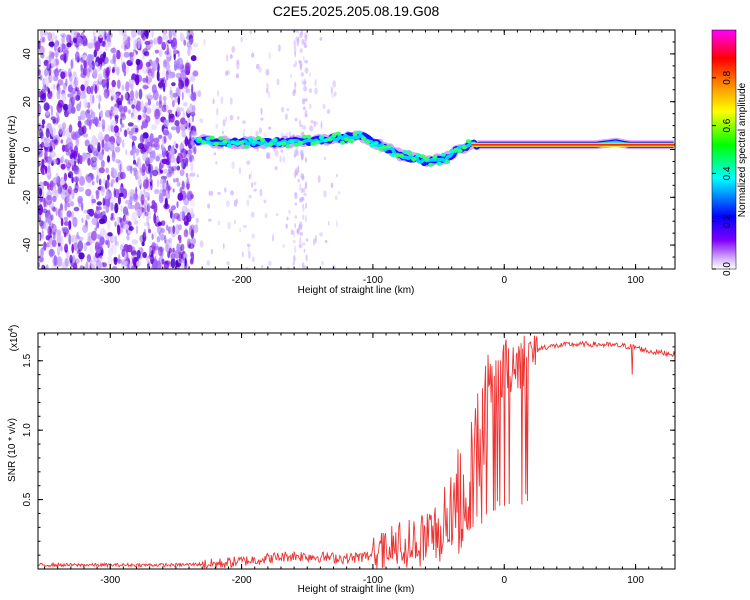 The image size is (750, 600). What do you see at coordinates (727, 125) in the screenshot?
I see `colorbar-tick-label: 0.6` at bounding box center [727, 125].